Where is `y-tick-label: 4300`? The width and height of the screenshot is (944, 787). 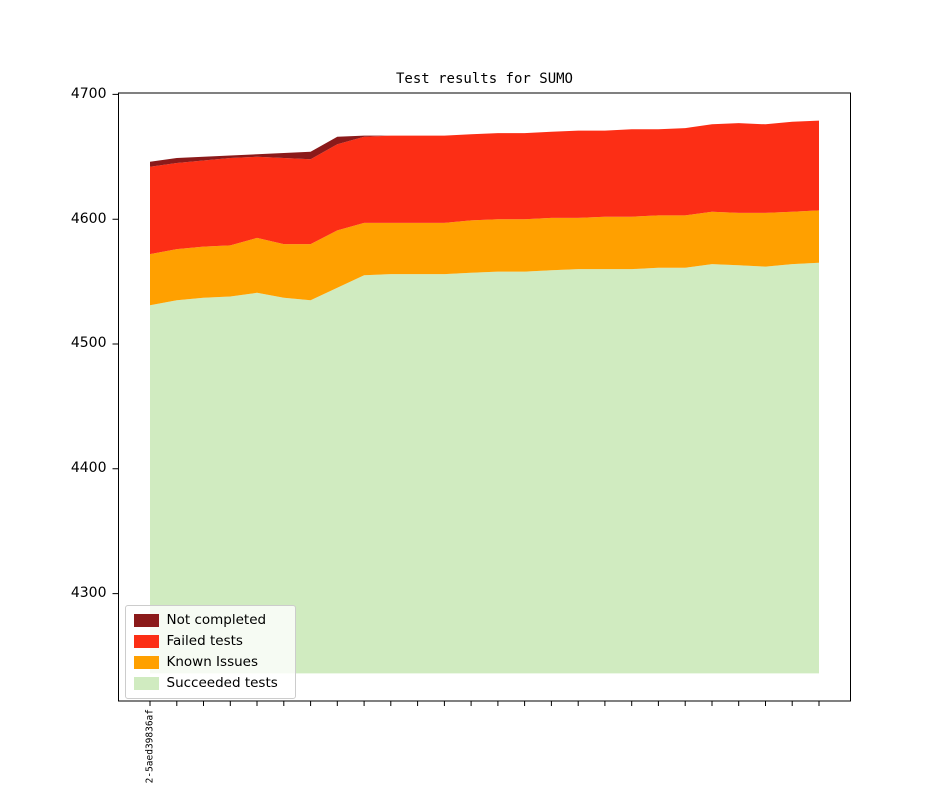 y-tick-label: 4300 is located at coordinates (88, 593).